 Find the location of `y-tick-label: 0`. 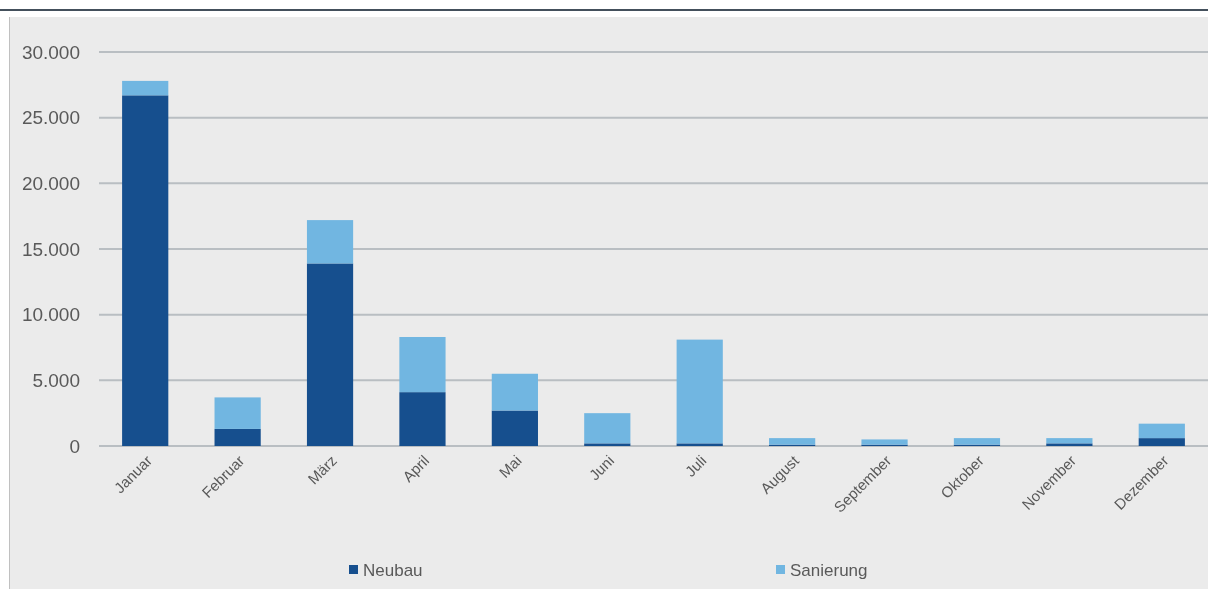

y-tick-label: 0 is located at coordinates (74, 446).